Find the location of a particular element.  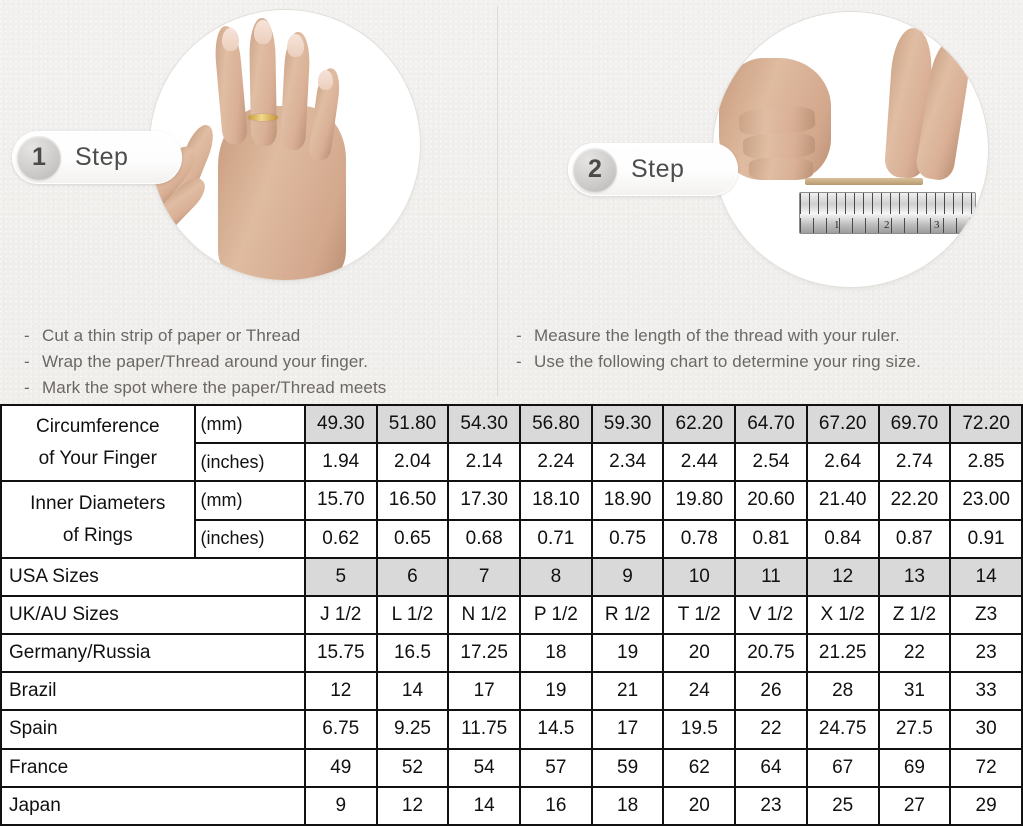

table-cell: 19 is located at coordinates (627, 653).